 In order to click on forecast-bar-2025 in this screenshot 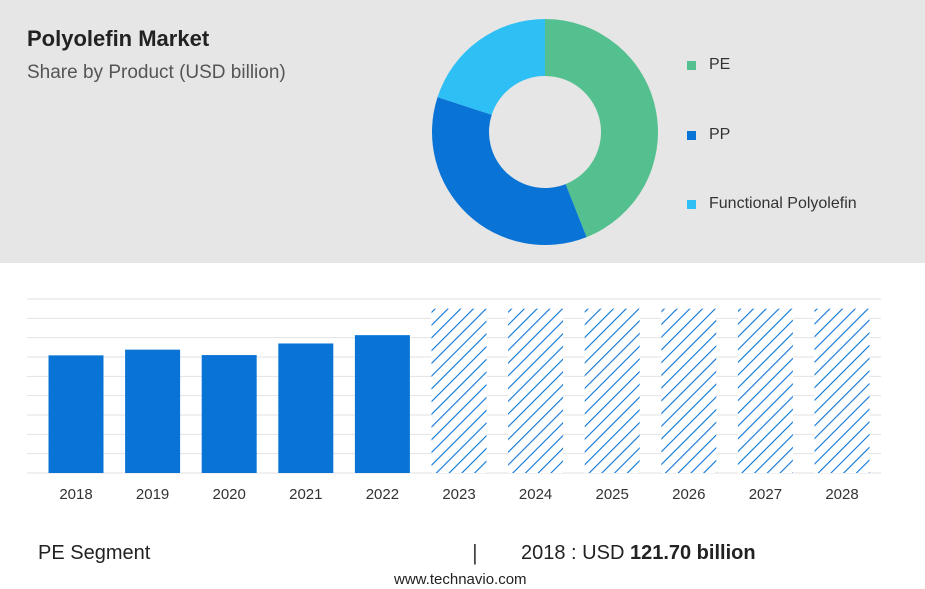, I will do `click(612, 390)`.